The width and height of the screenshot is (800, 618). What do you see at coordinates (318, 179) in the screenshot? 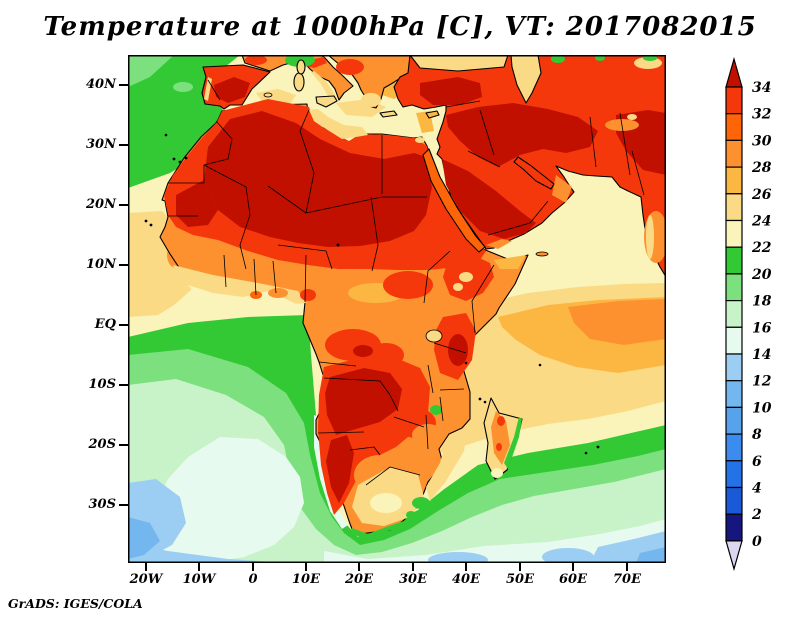
I see `region-sahara-extreme` at bounding box center [318, 179].